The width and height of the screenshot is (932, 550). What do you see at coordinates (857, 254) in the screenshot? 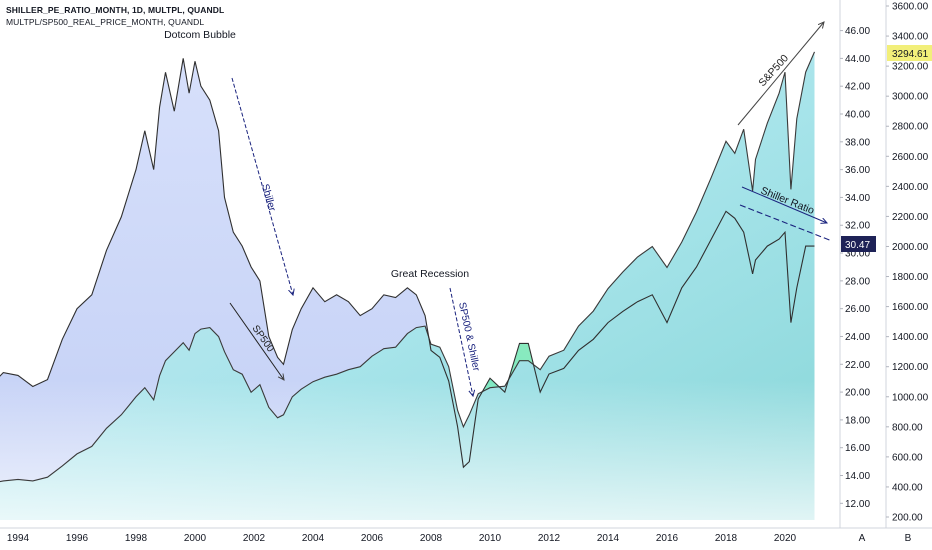
I see `shiller-tick-label: 30.00` at bounding box center [857, 254].